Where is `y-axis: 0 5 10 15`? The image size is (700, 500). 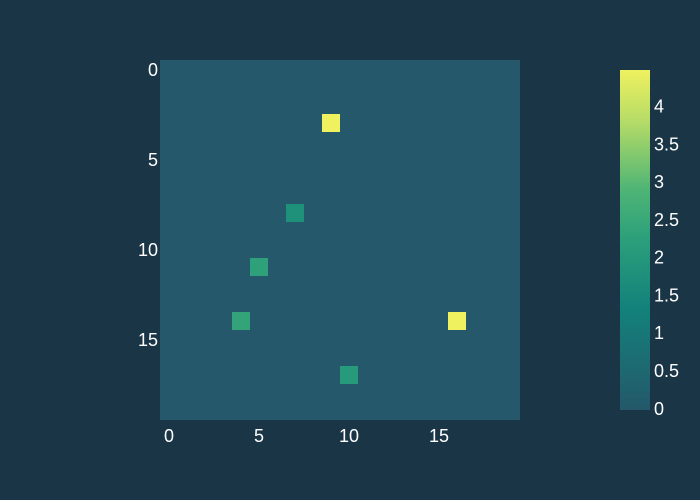 y-axis: 0 5 10 15 is located at coordinates (148, 205).